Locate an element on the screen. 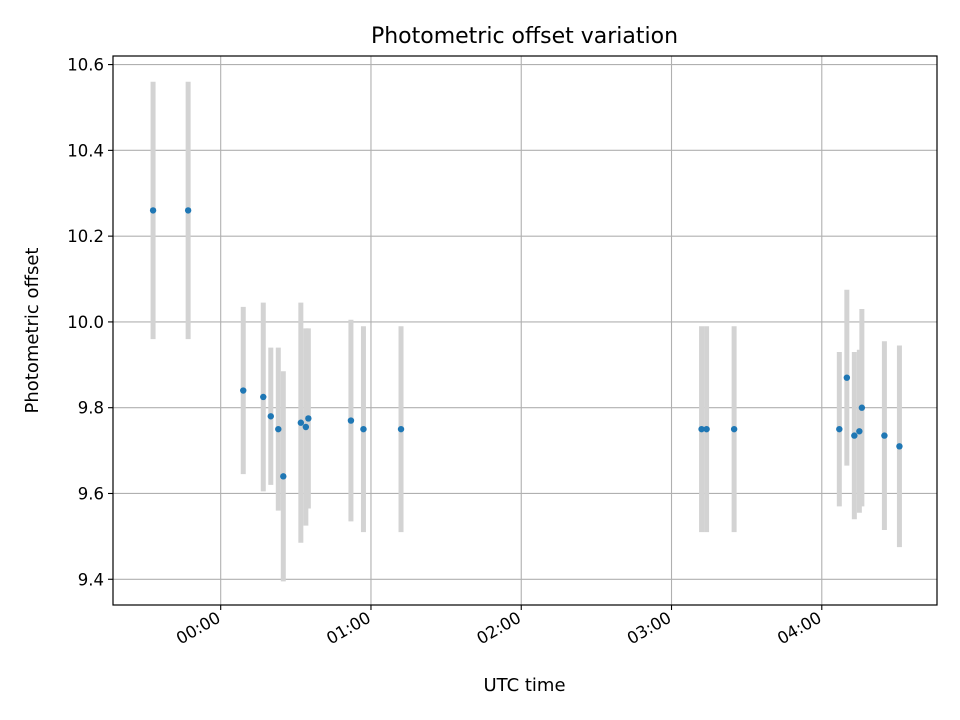 Image resolution: width=960 pixels, height=720 pixels. y-tick-label: 9.6 is located at coordinates (91, 493).